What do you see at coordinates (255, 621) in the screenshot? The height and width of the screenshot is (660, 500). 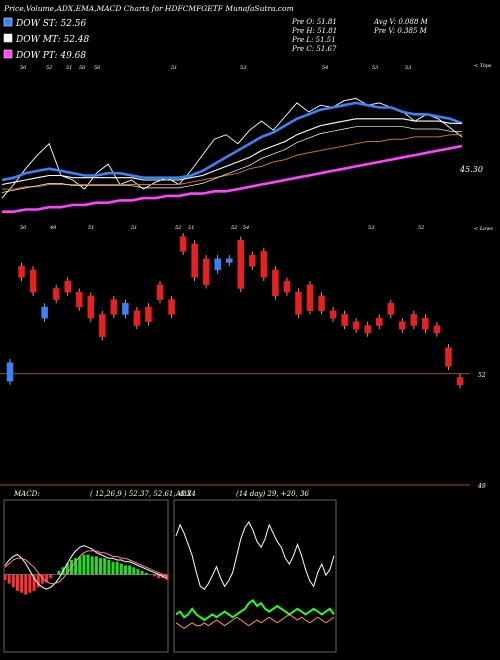 I see `adx-series-minus-di` at bounding box center [255, 621].